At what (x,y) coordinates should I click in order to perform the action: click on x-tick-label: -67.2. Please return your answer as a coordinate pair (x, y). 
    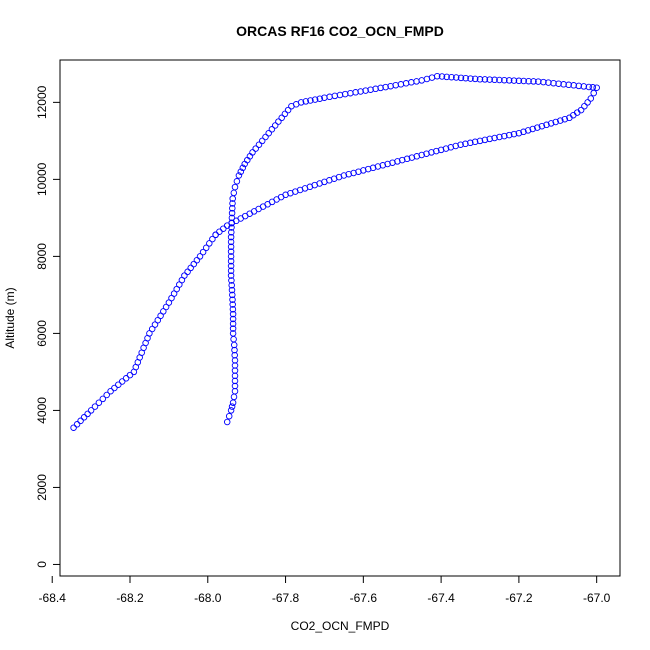
    Looking at the image, I should click on (519, 598).